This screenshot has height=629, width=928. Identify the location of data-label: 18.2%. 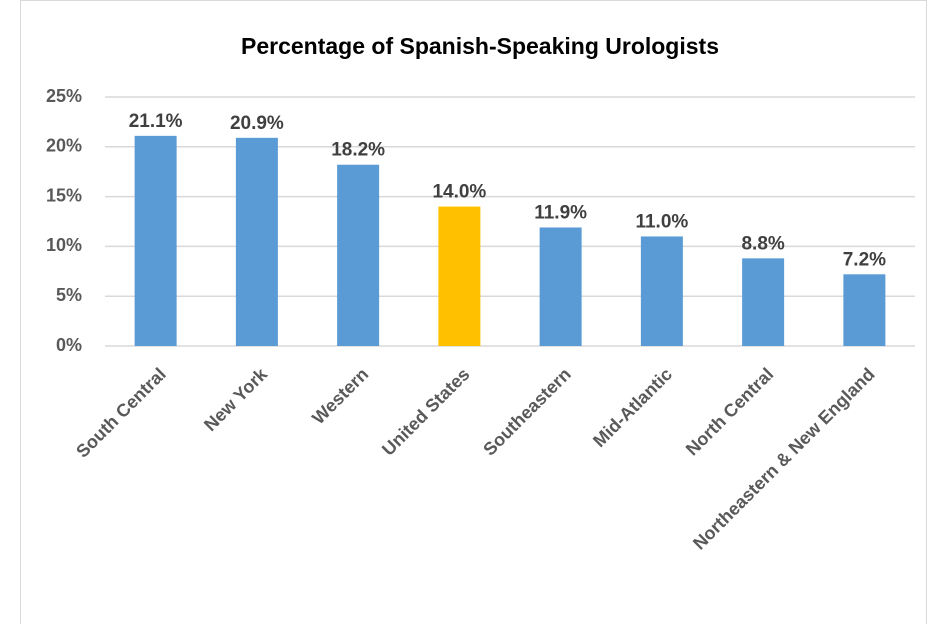
(358, 150).